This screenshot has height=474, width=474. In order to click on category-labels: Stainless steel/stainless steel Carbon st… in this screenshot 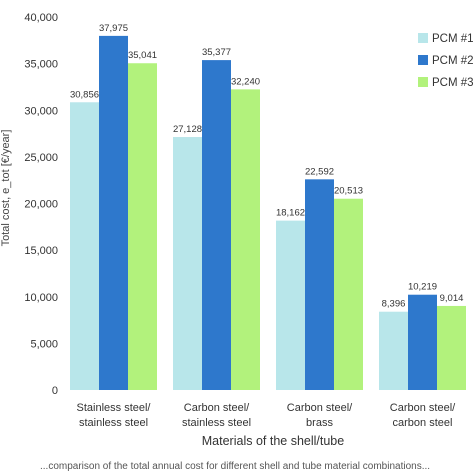, I will do `click(267, 415)`.